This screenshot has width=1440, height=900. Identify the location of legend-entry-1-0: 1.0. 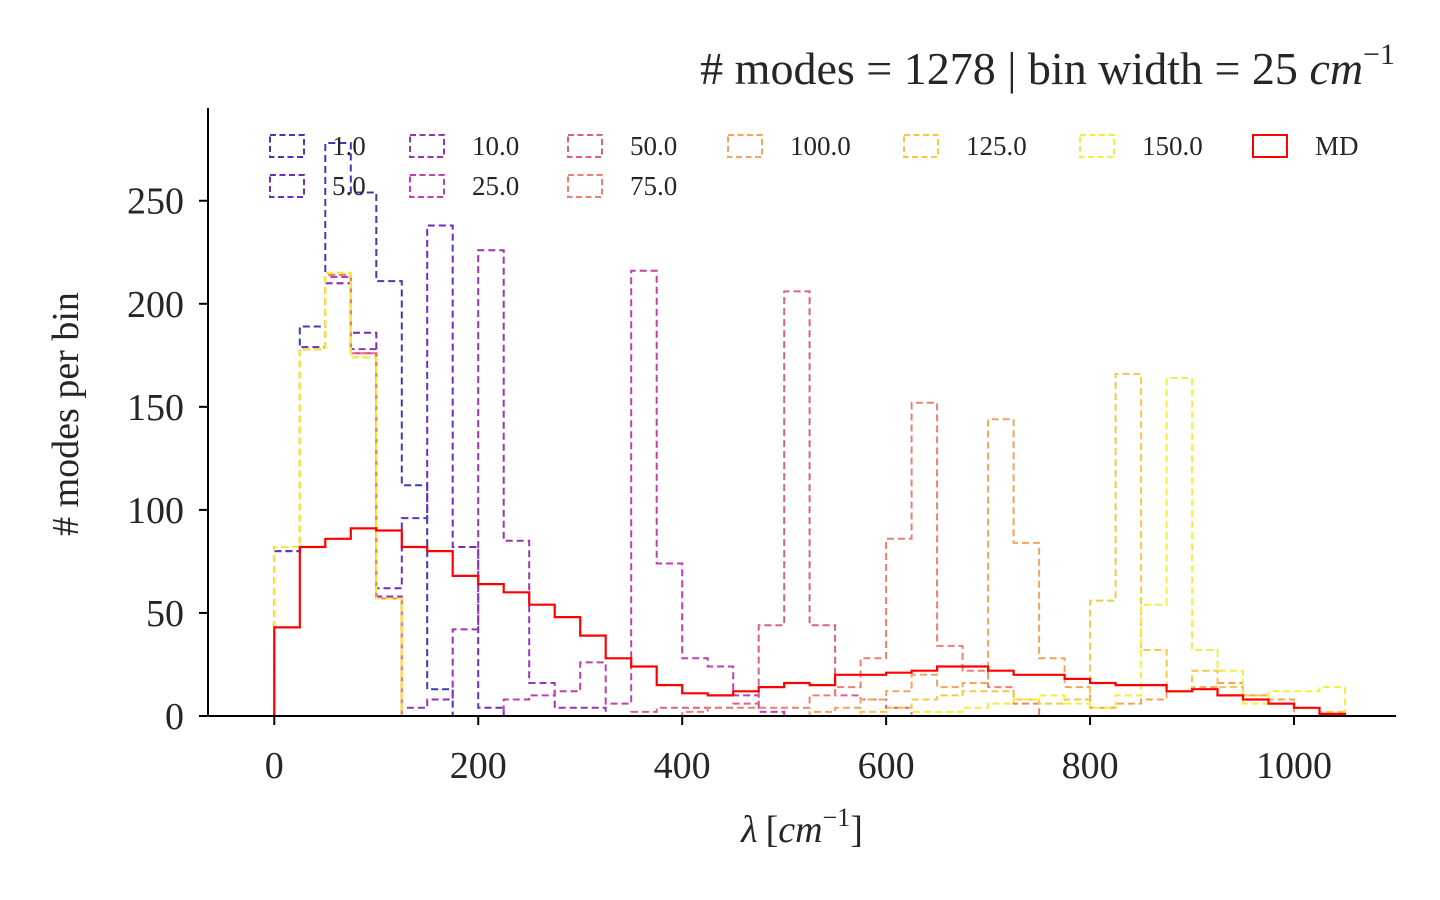
(317, 146).